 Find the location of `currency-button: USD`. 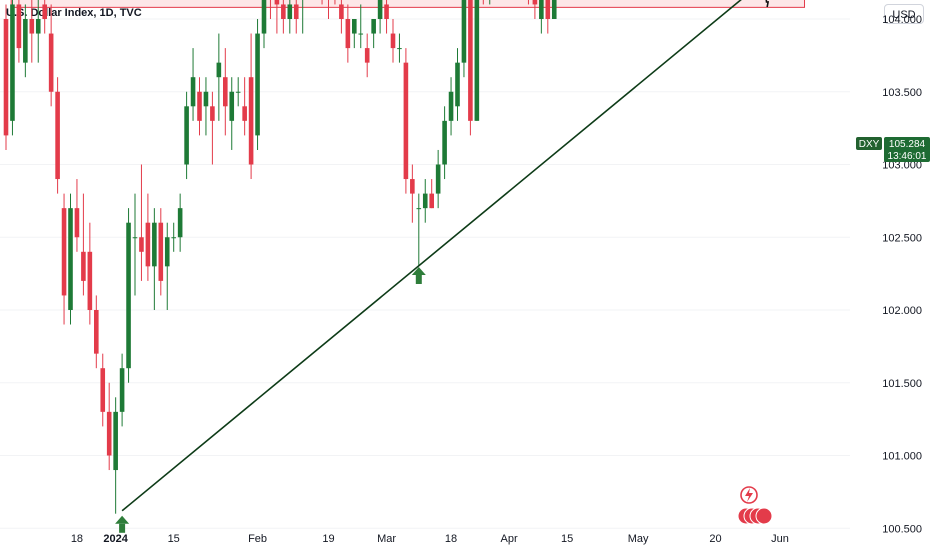

currency-button: USD is located at coordinates (904, 14).